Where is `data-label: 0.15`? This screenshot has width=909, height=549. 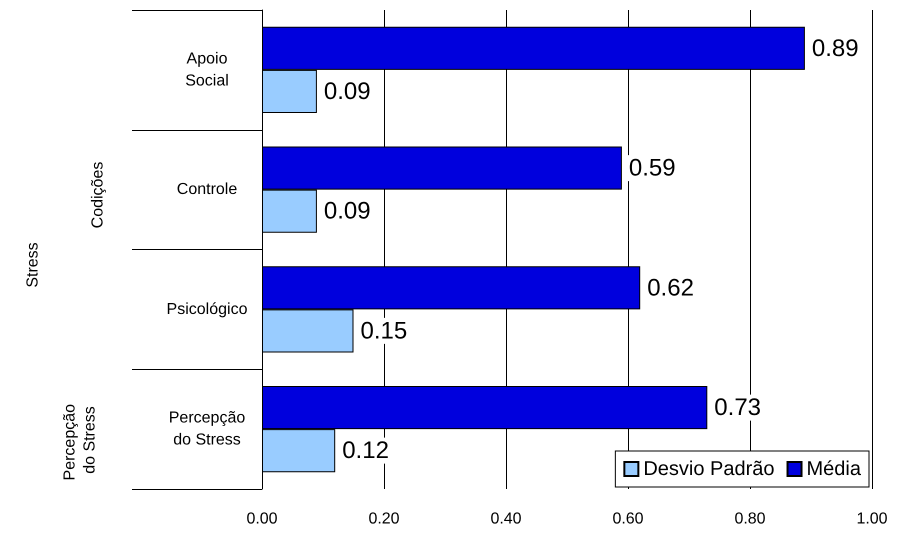 data-label: 0.15 is located at coordinates (384, 330).